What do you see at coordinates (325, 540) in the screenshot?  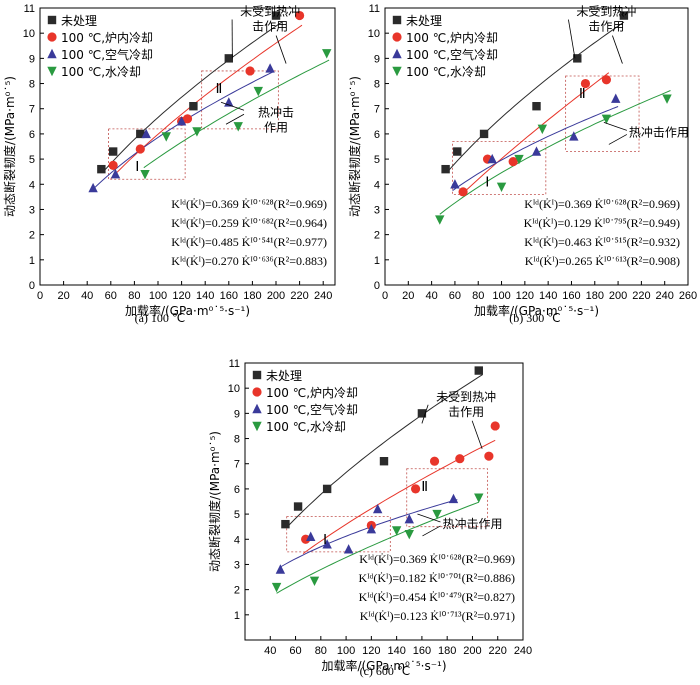 I see `region-label-1: Ⅰ` at bounding box center [325, 540].